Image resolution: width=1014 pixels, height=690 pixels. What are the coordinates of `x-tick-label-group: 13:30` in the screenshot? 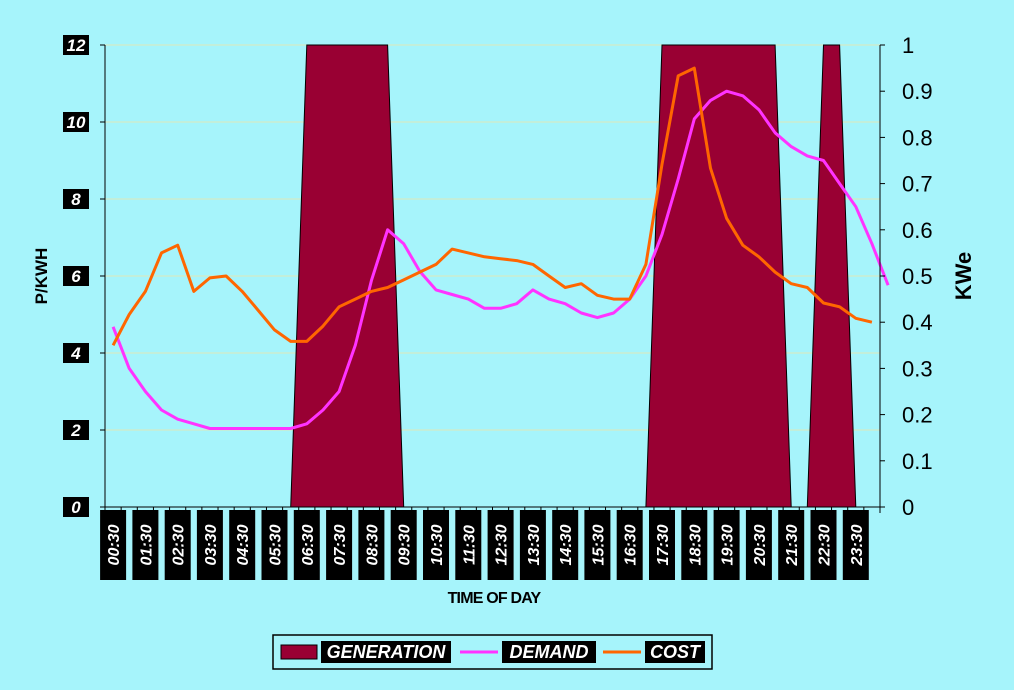 It's located at (532, 545).